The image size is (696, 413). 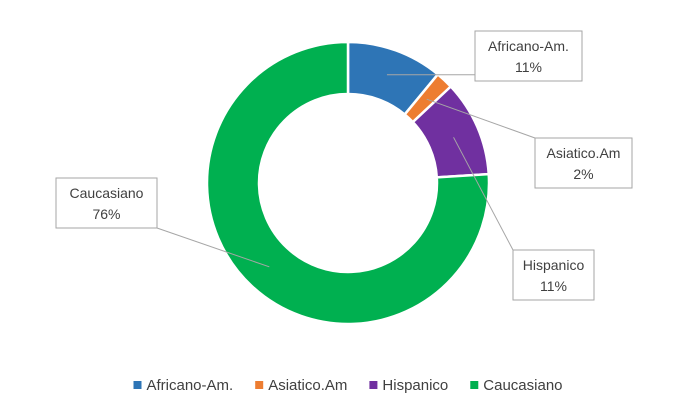 What do you see at coordinates (415, 385) in the screenshot?
I see `legend-label: Hispanico` at bounding box center [415, 385].